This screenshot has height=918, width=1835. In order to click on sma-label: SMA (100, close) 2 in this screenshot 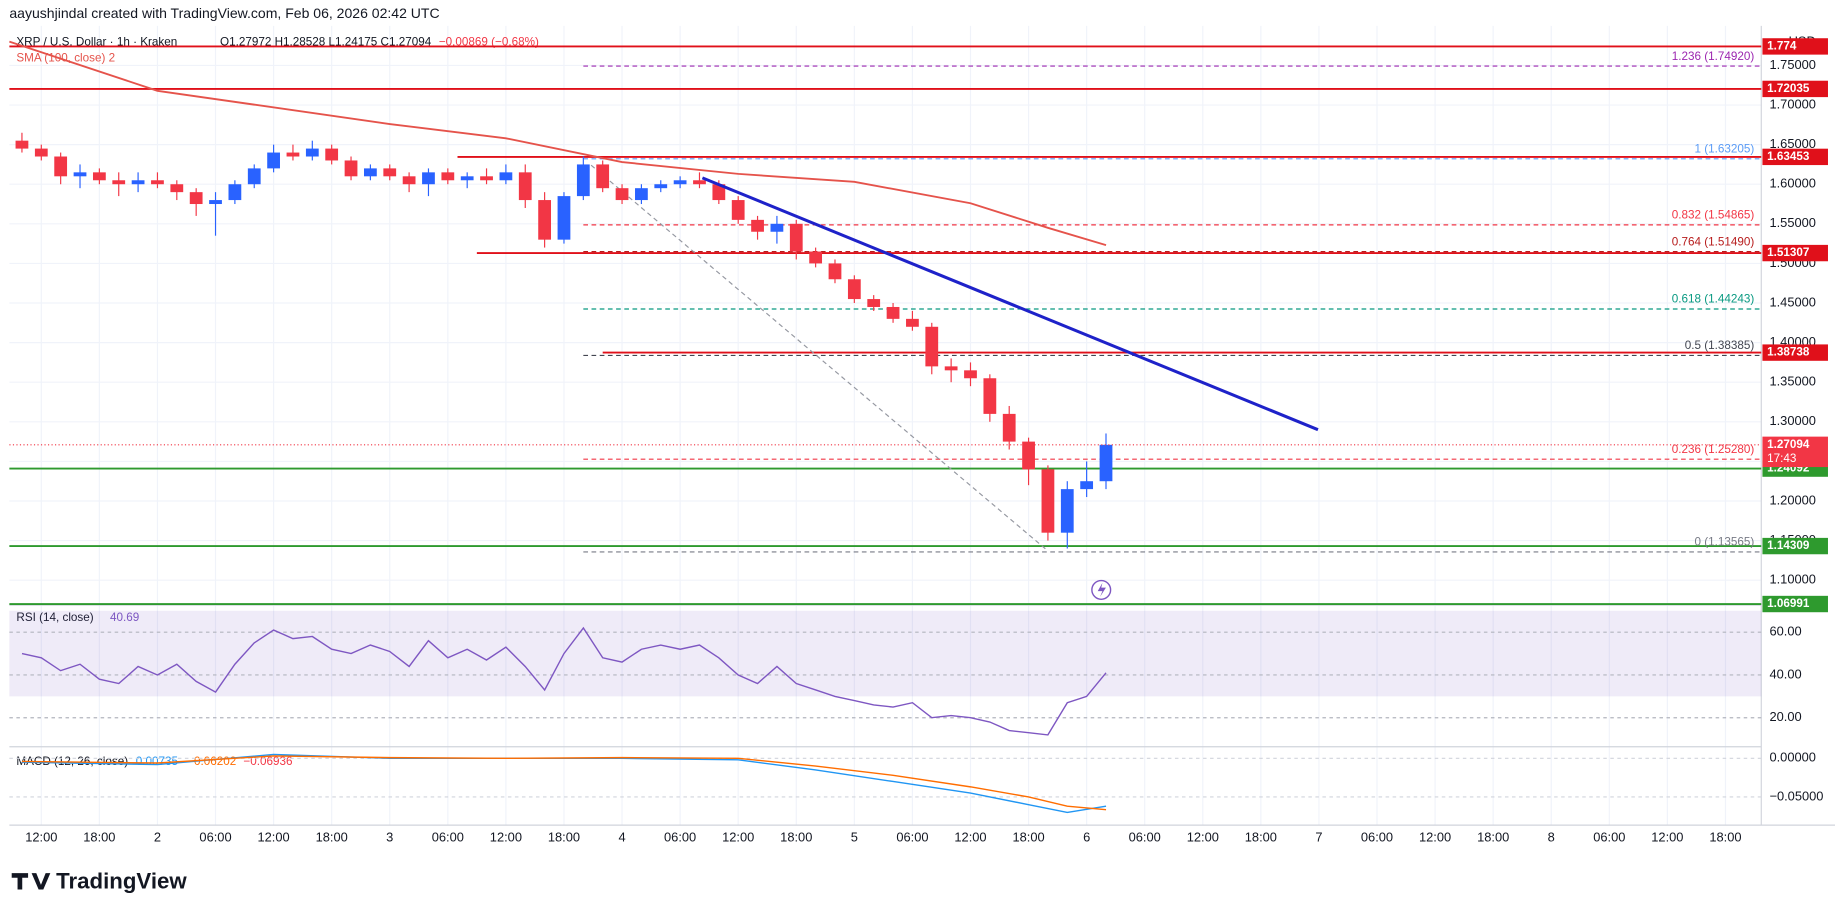, I will do `click(65, 58)`.